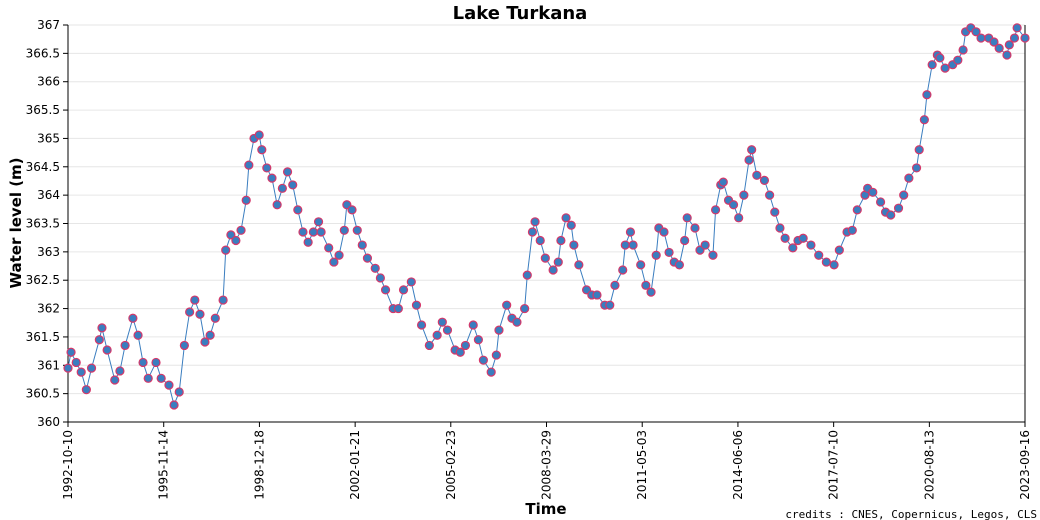  I want to click on y-tick-label: 367, so click(48, 25).